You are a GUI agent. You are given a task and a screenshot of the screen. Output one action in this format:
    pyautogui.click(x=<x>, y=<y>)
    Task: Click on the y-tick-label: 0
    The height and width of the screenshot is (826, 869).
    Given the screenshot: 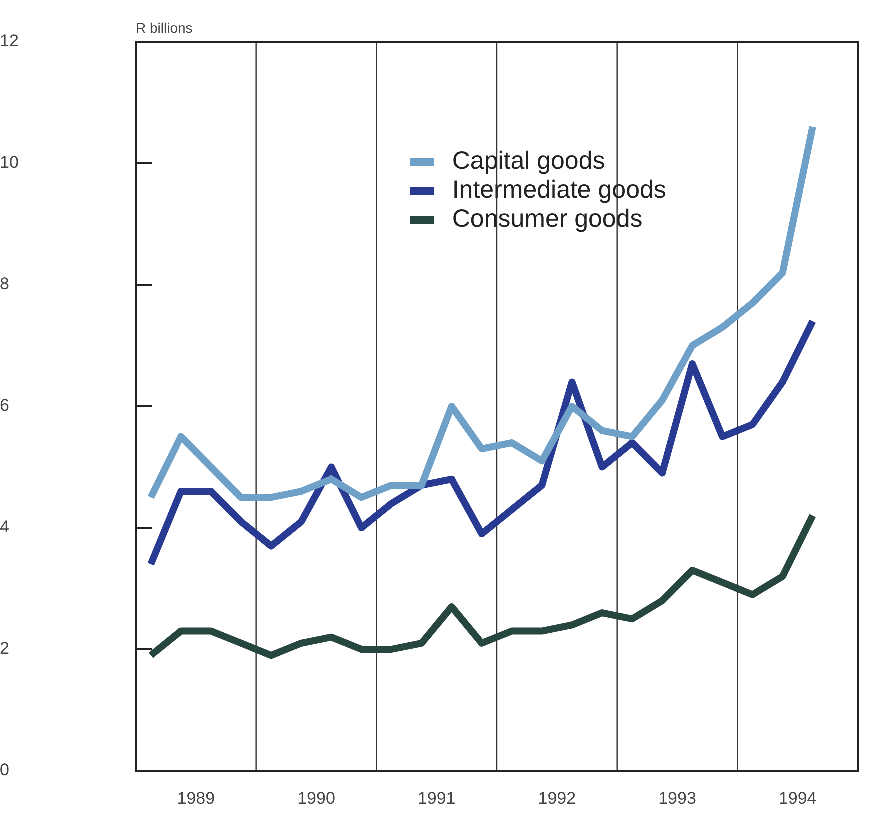 What is the action you would take?
    pyautogui.click(x=5, y=770)
    